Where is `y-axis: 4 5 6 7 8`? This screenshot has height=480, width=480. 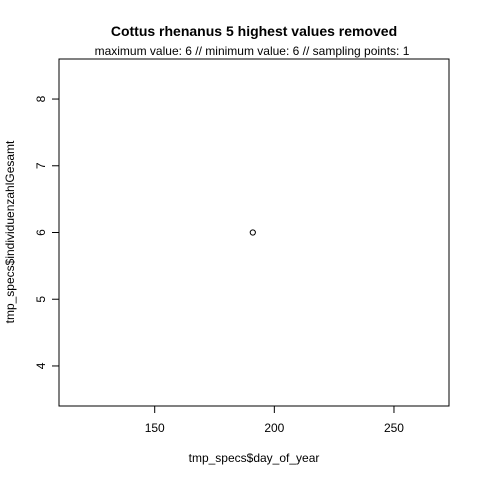 y-axis: 4 5 6 7 8 is located at coordinates (46, 232).